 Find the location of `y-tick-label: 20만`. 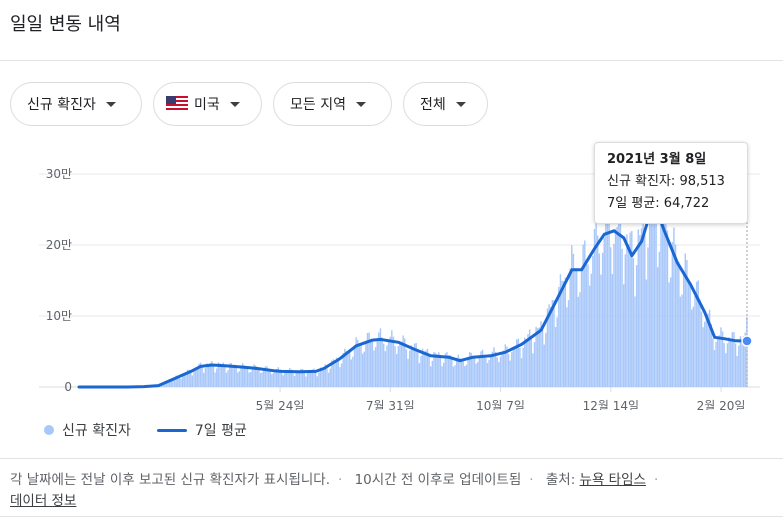

y-tick-label: 20만 is located at coordinates (59, 245).